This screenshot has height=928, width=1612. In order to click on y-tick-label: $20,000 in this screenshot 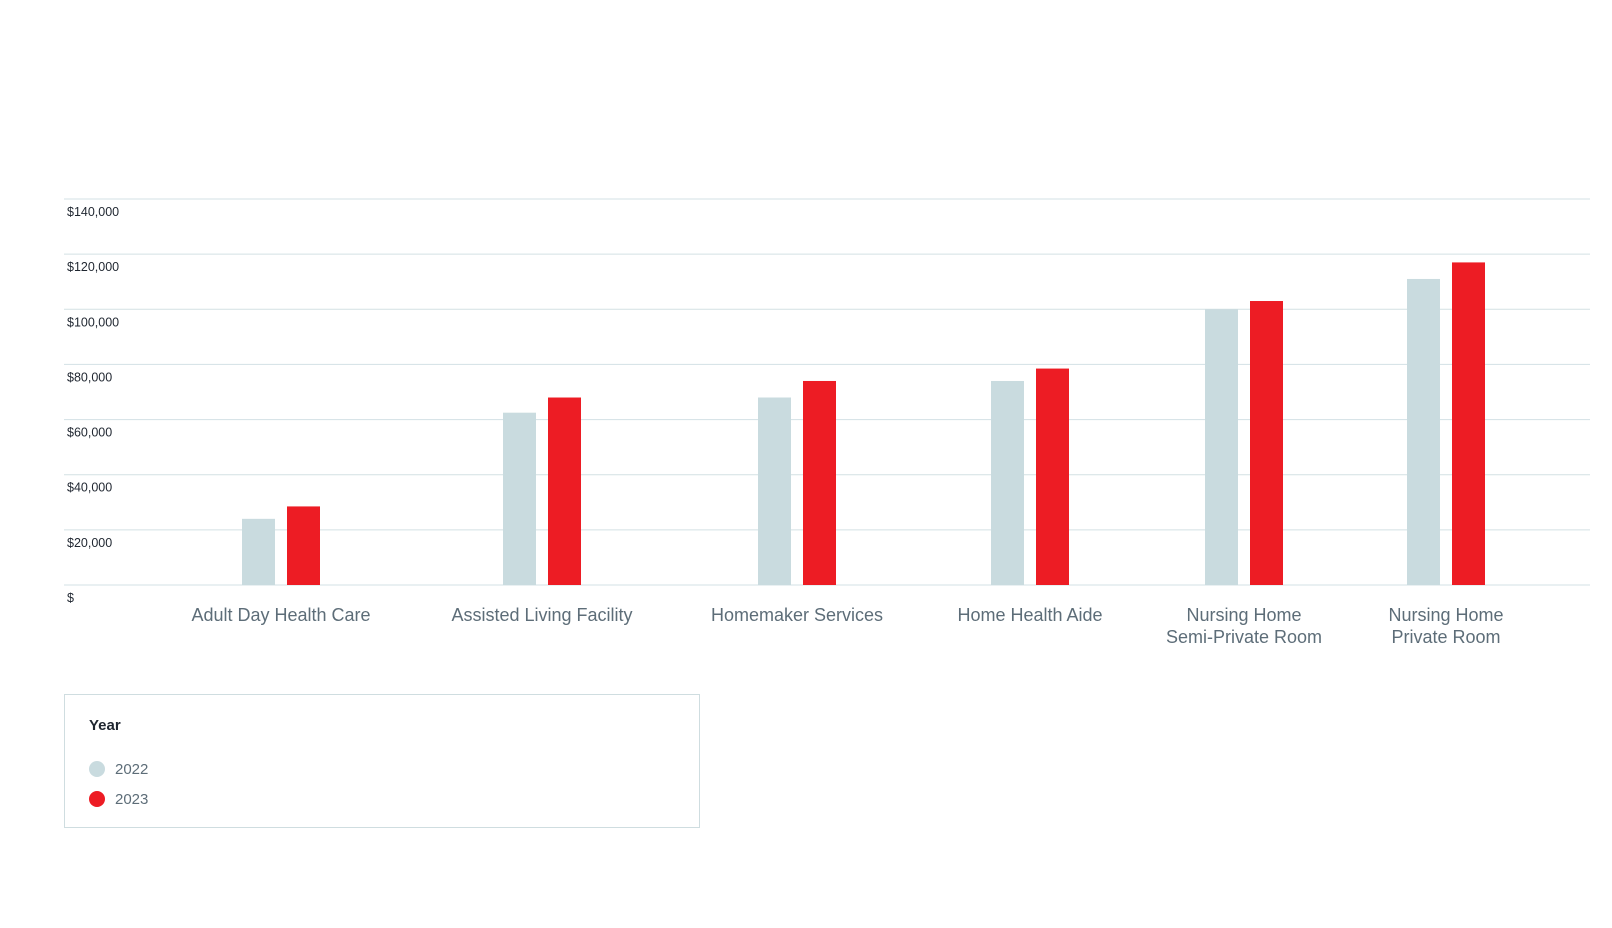, I will do `click(89, 543)`.